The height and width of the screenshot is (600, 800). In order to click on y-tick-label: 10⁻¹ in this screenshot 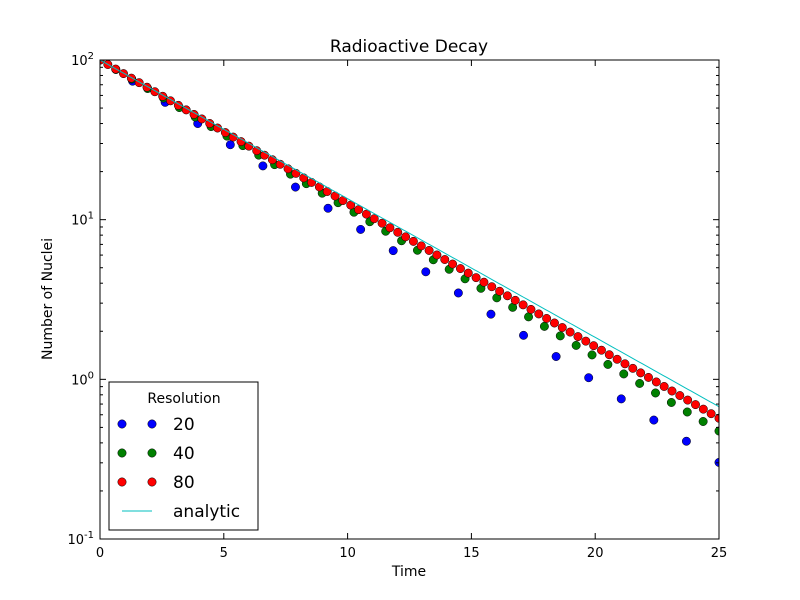, I will do `click(80, 539)`.